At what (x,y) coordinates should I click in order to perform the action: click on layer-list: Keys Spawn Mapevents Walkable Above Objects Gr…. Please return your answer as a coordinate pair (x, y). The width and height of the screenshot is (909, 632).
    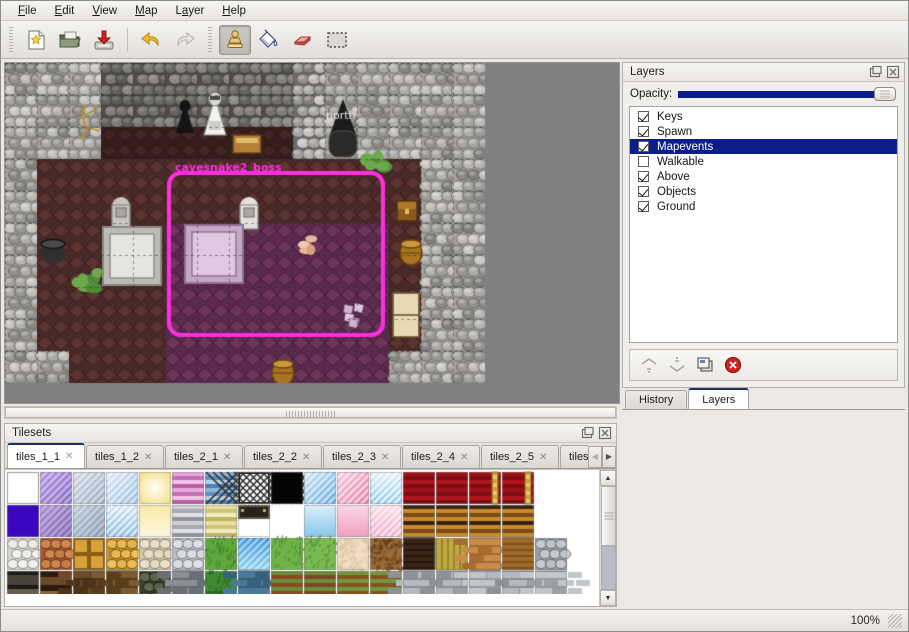
    Looking at the image, I should click on (763, 224).